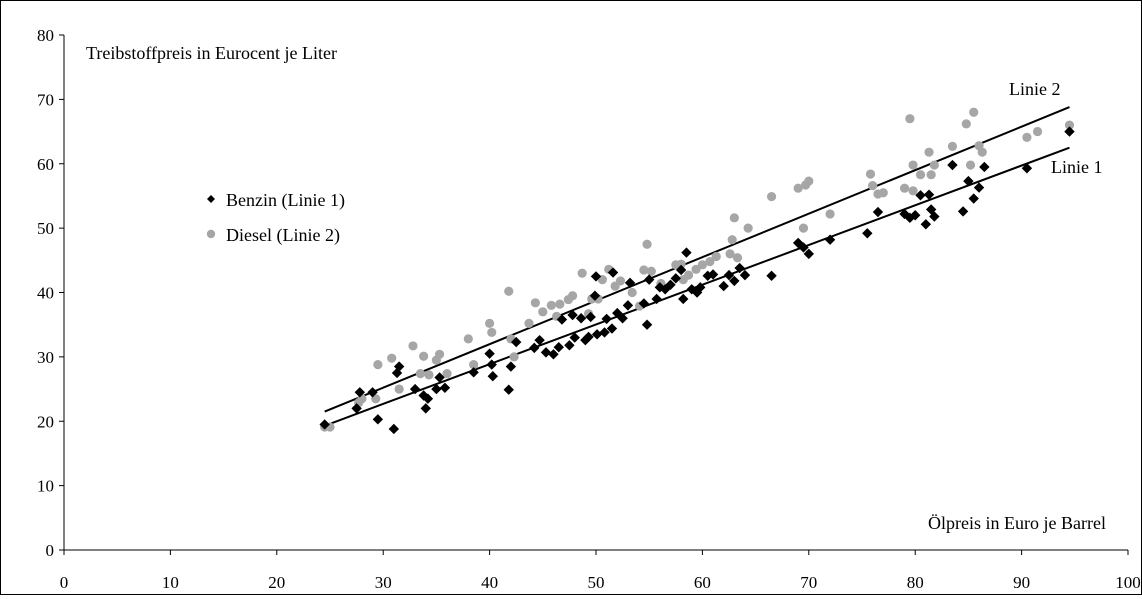 The image size is (1142, 599). Describe the element at coordinates (45, 35) in the screenshot. I see `y-tick-label: 80` at that location.